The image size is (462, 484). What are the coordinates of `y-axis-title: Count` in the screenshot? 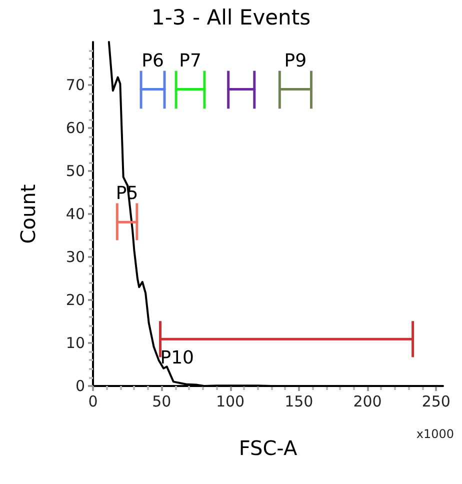 It's located at (28, 214).